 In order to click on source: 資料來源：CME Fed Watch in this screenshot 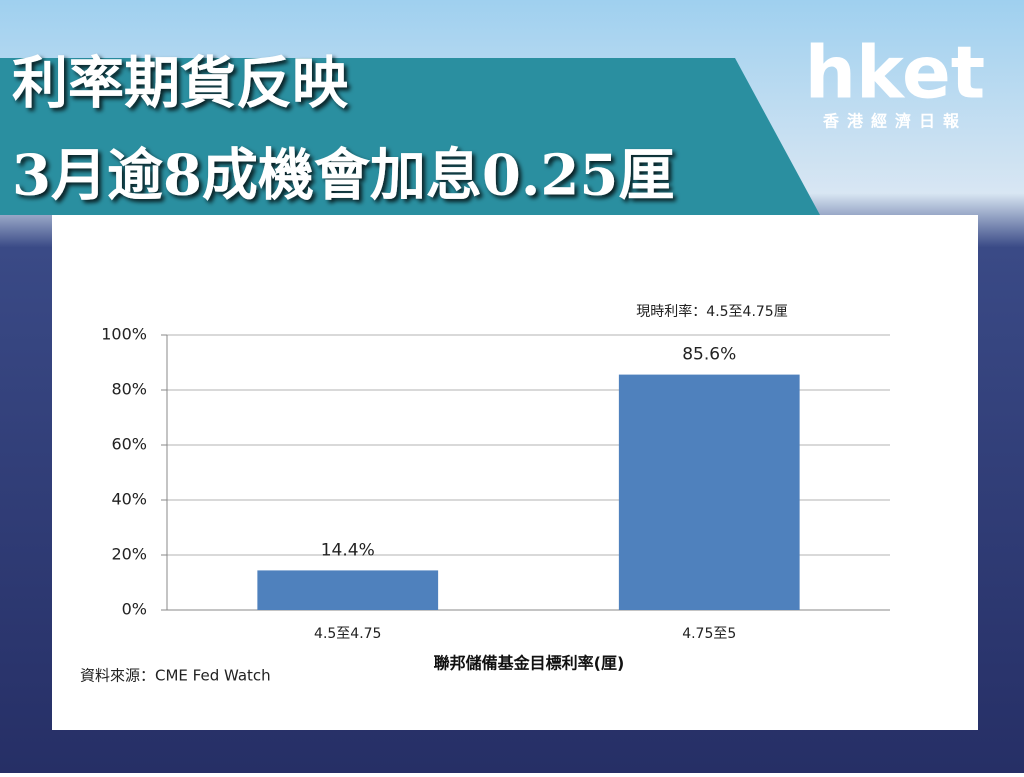, I will do `click(175, 676)`.